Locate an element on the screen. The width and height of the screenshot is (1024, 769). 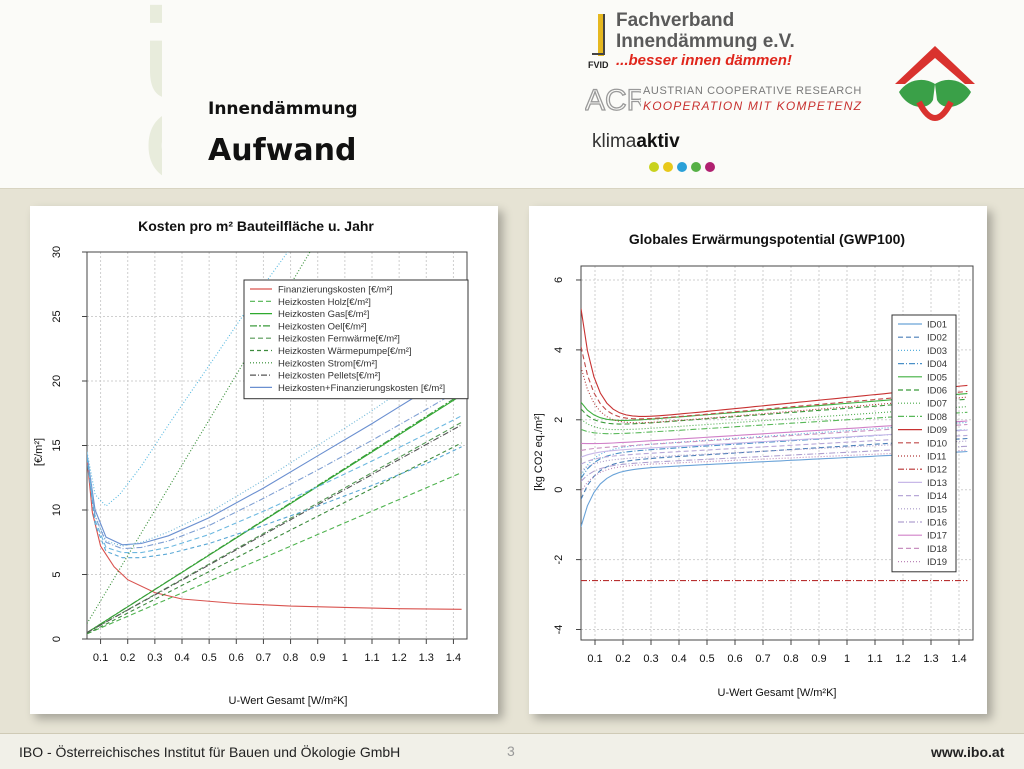
legend-box is located at coordinates (356, 339).